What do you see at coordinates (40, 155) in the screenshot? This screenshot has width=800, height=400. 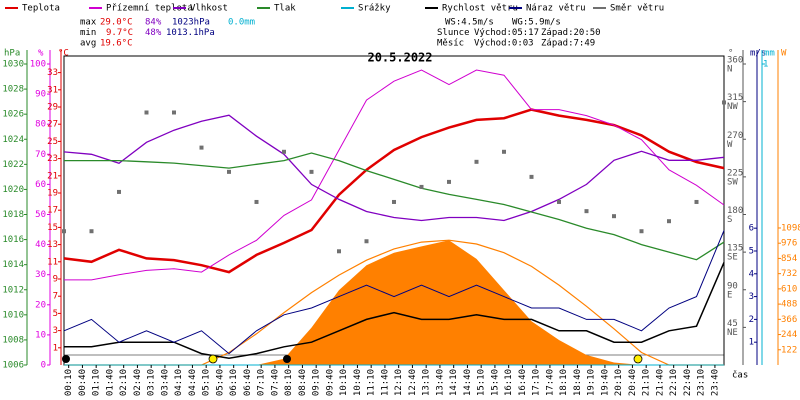 I see `y-tick-label: 70` at bounding box center [40, 155].